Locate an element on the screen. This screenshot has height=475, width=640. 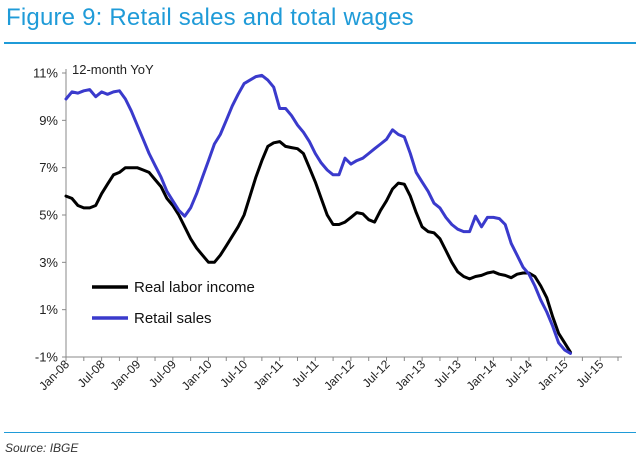
x-tick-label: Jul-09 is located at coordinates (162, 373).